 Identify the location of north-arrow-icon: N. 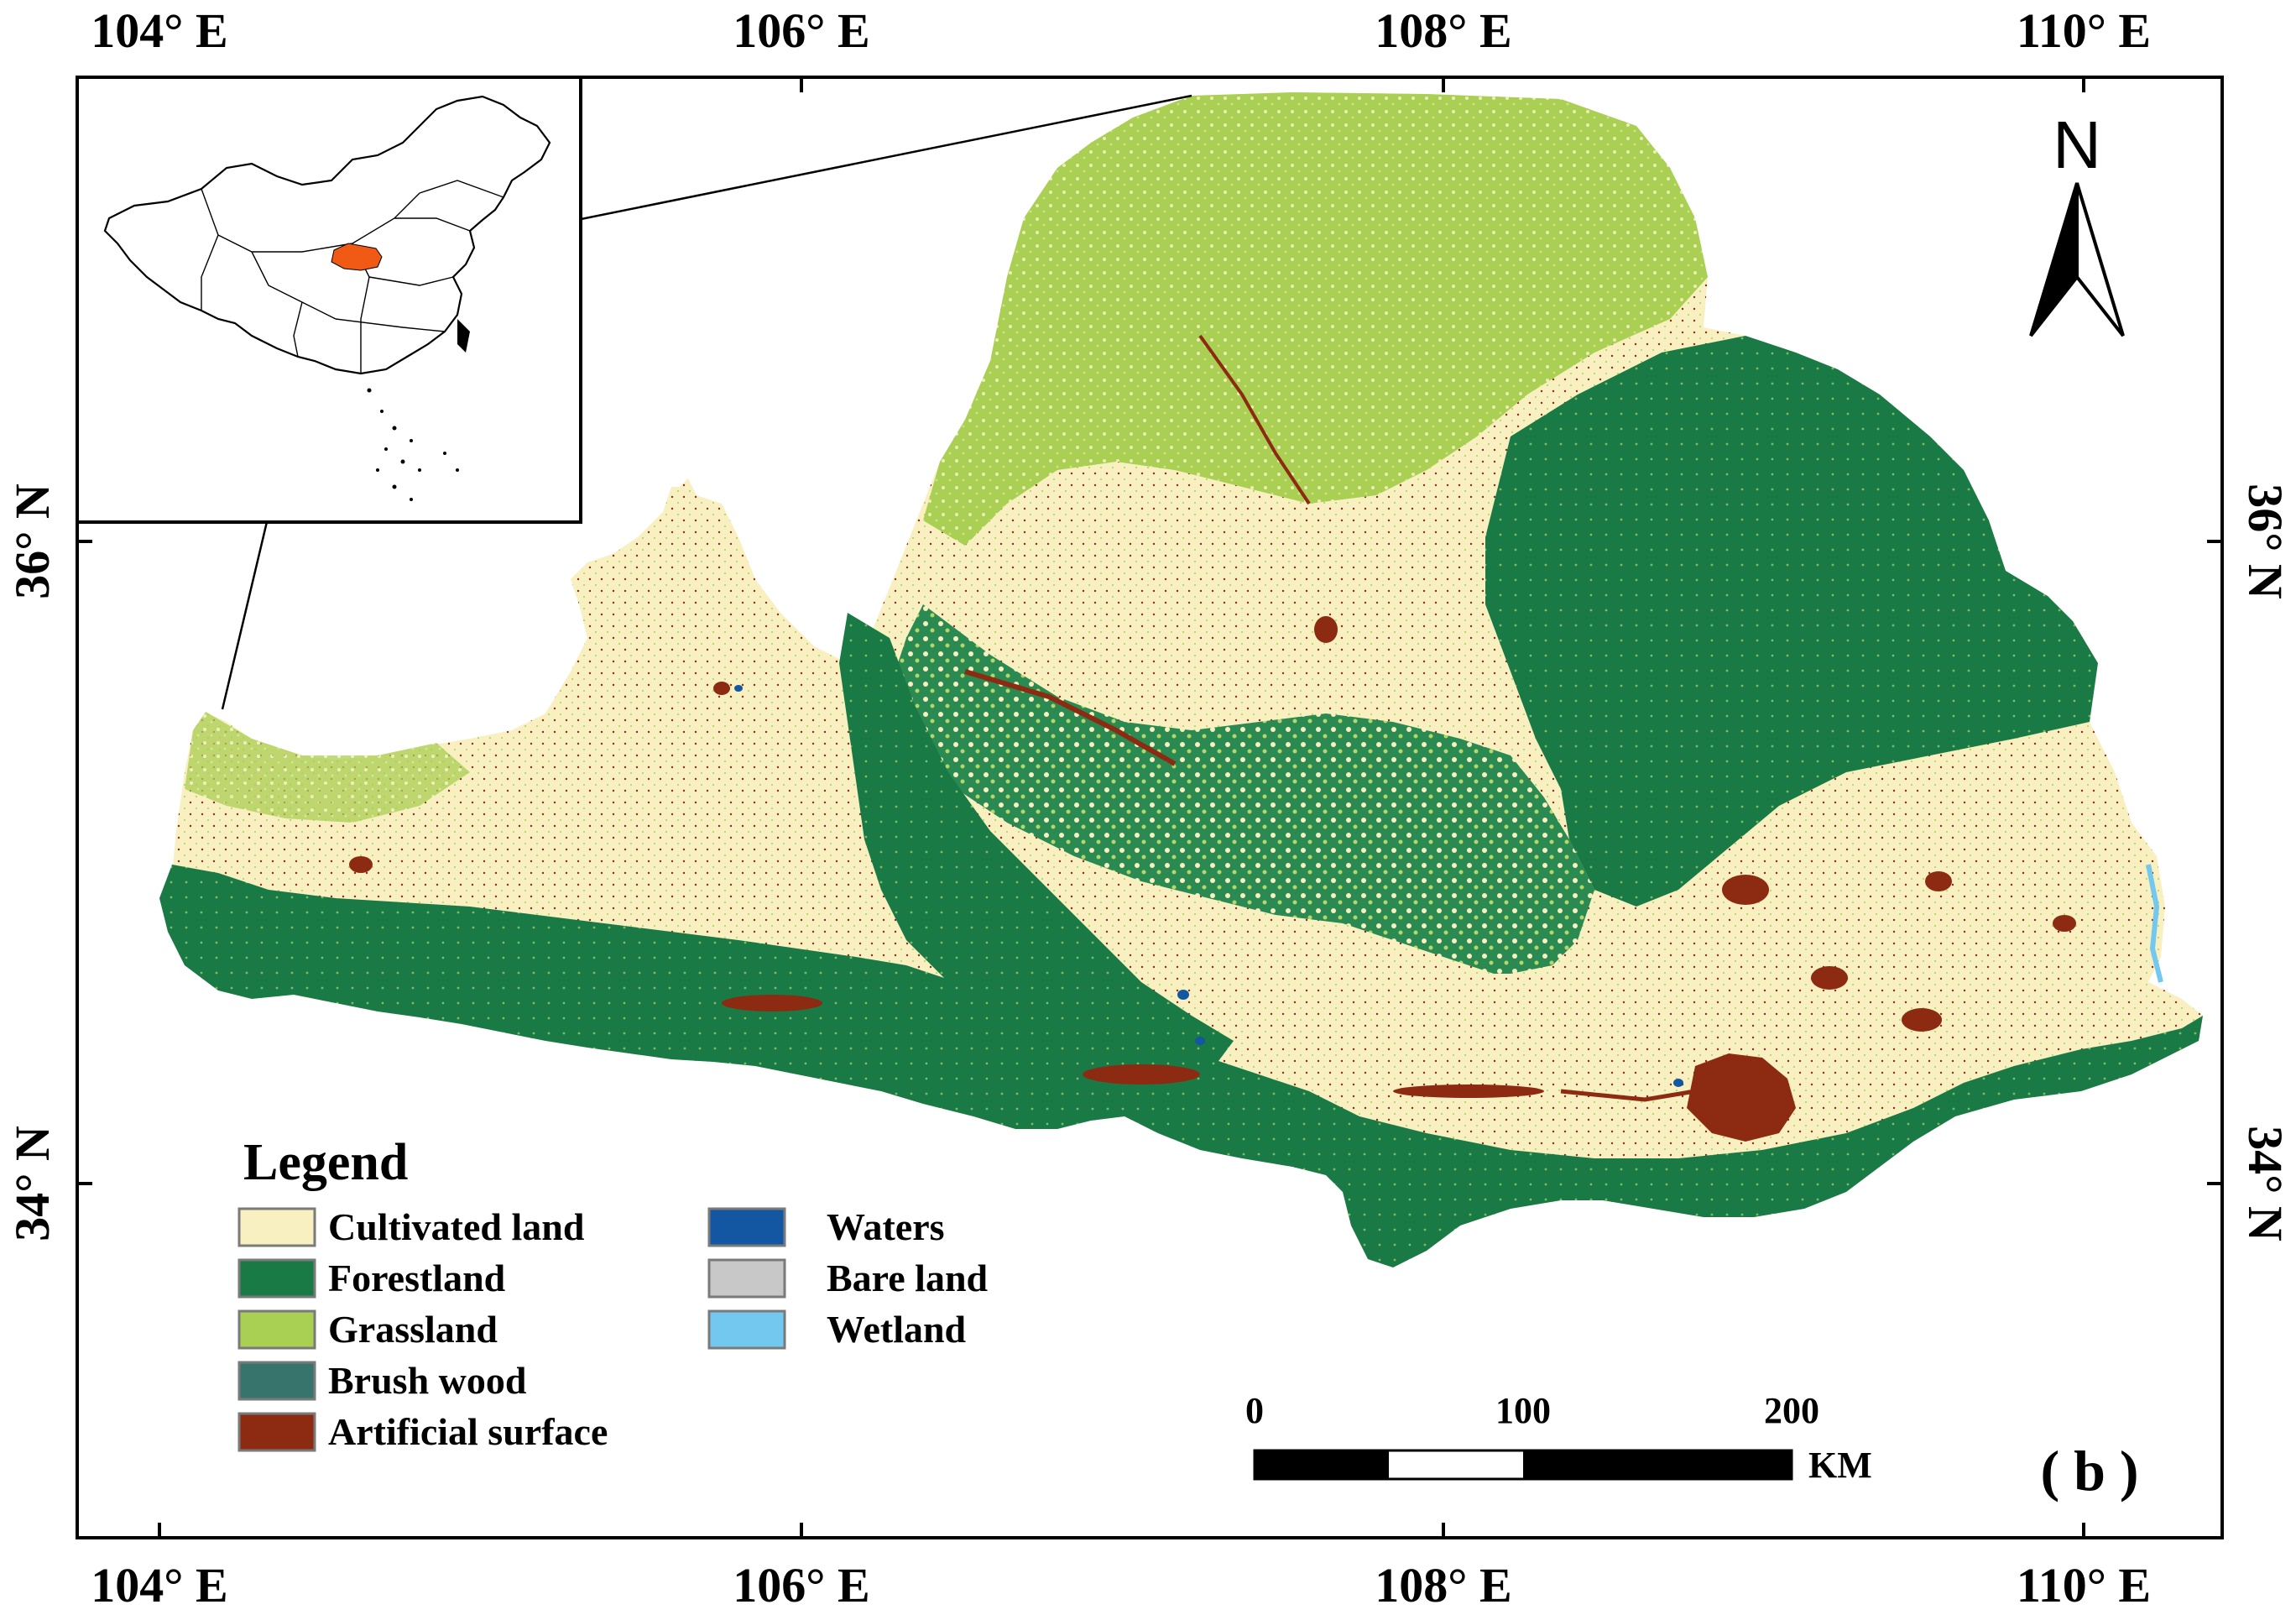
(2077, 222).